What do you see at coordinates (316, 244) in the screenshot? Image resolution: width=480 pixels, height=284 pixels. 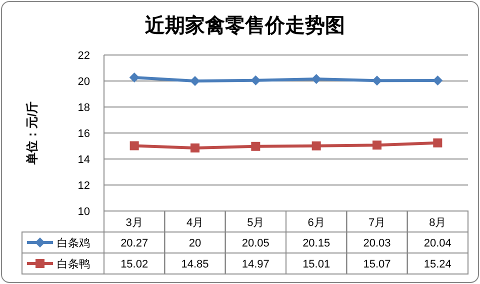 I see `data-label: 20.15` at bounding box center [316, 244].